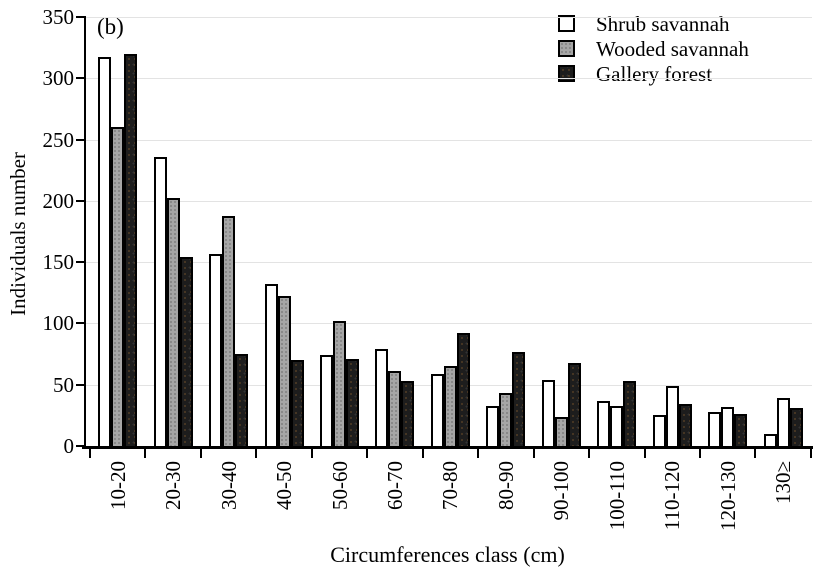 The image size is (818, 578). Describe the element at coordinates (783, 483) in the screenshot. I see `x-tick-label: 130≥` at that location.